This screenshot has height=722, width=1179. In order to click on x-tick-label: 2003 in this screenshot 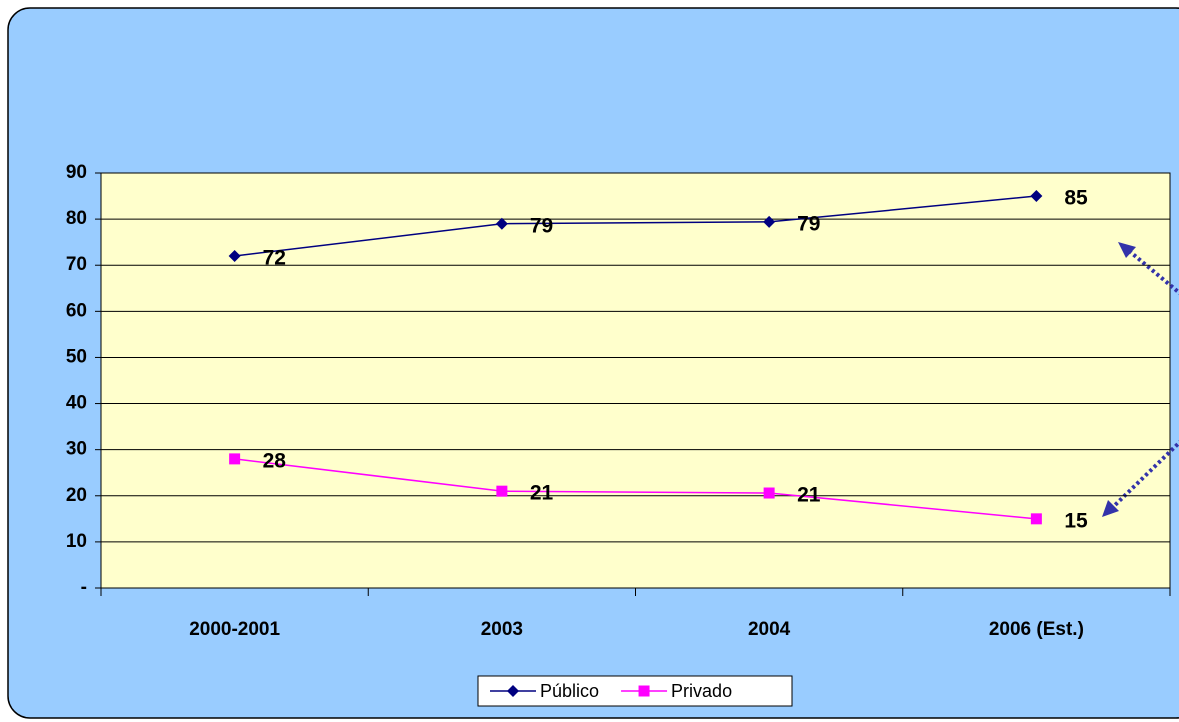, I will do `click(502, 629)`.